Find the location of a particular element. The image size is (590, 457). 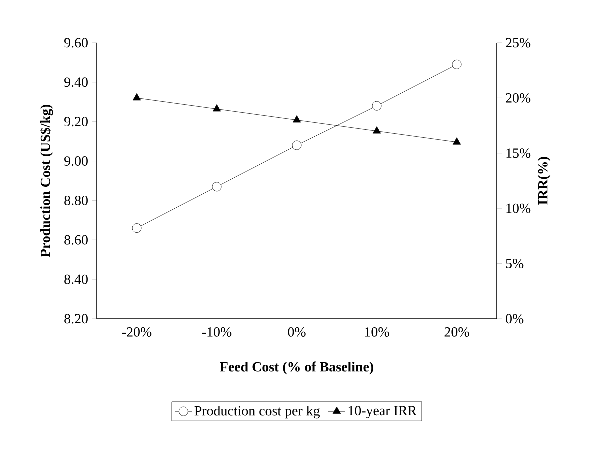

x-tick-label: 10% is located at coordinates (377, 332).